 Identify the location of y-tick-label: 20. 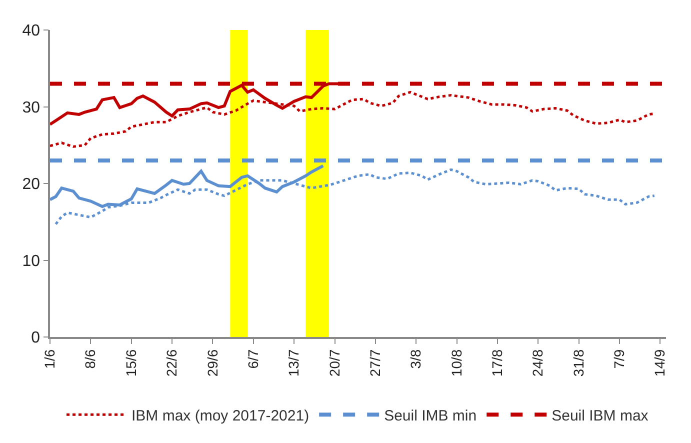
(31, 185).